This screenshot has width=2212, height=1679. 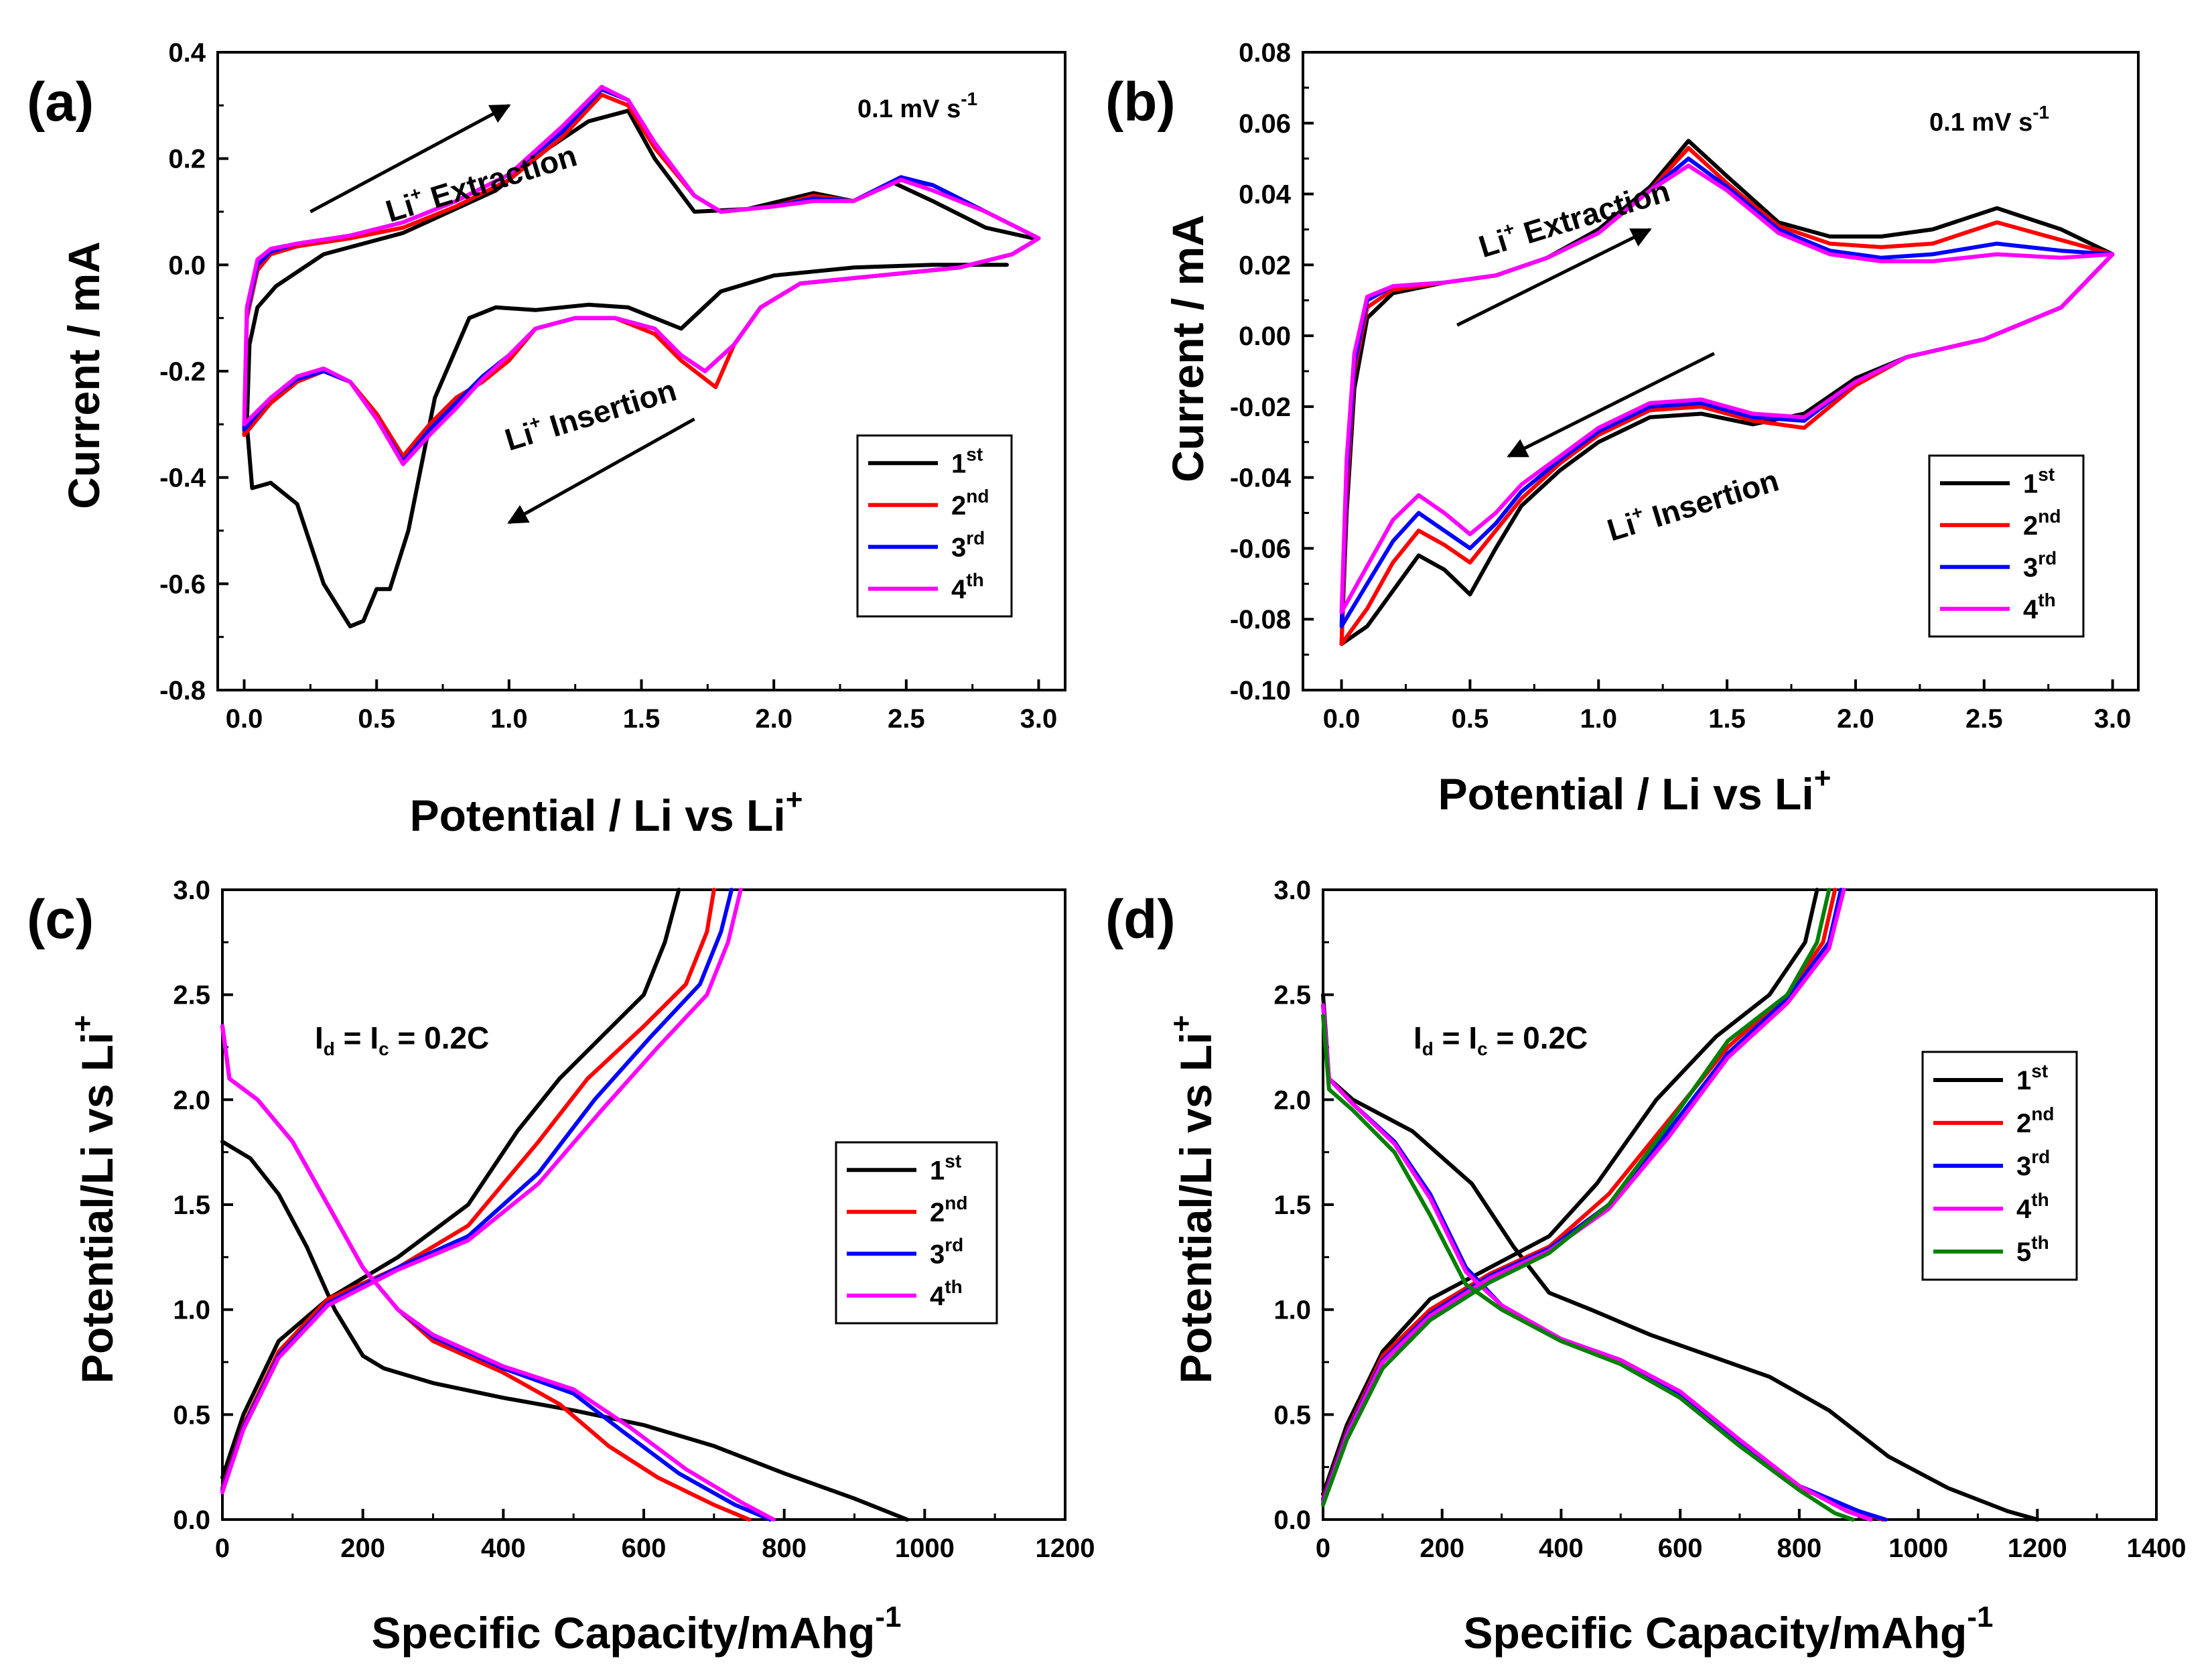 What do you see at coordinates (1918, 1548) in the screenshot?
I see `x-tick-label: 1000` at bounding box center [1918, 1548].